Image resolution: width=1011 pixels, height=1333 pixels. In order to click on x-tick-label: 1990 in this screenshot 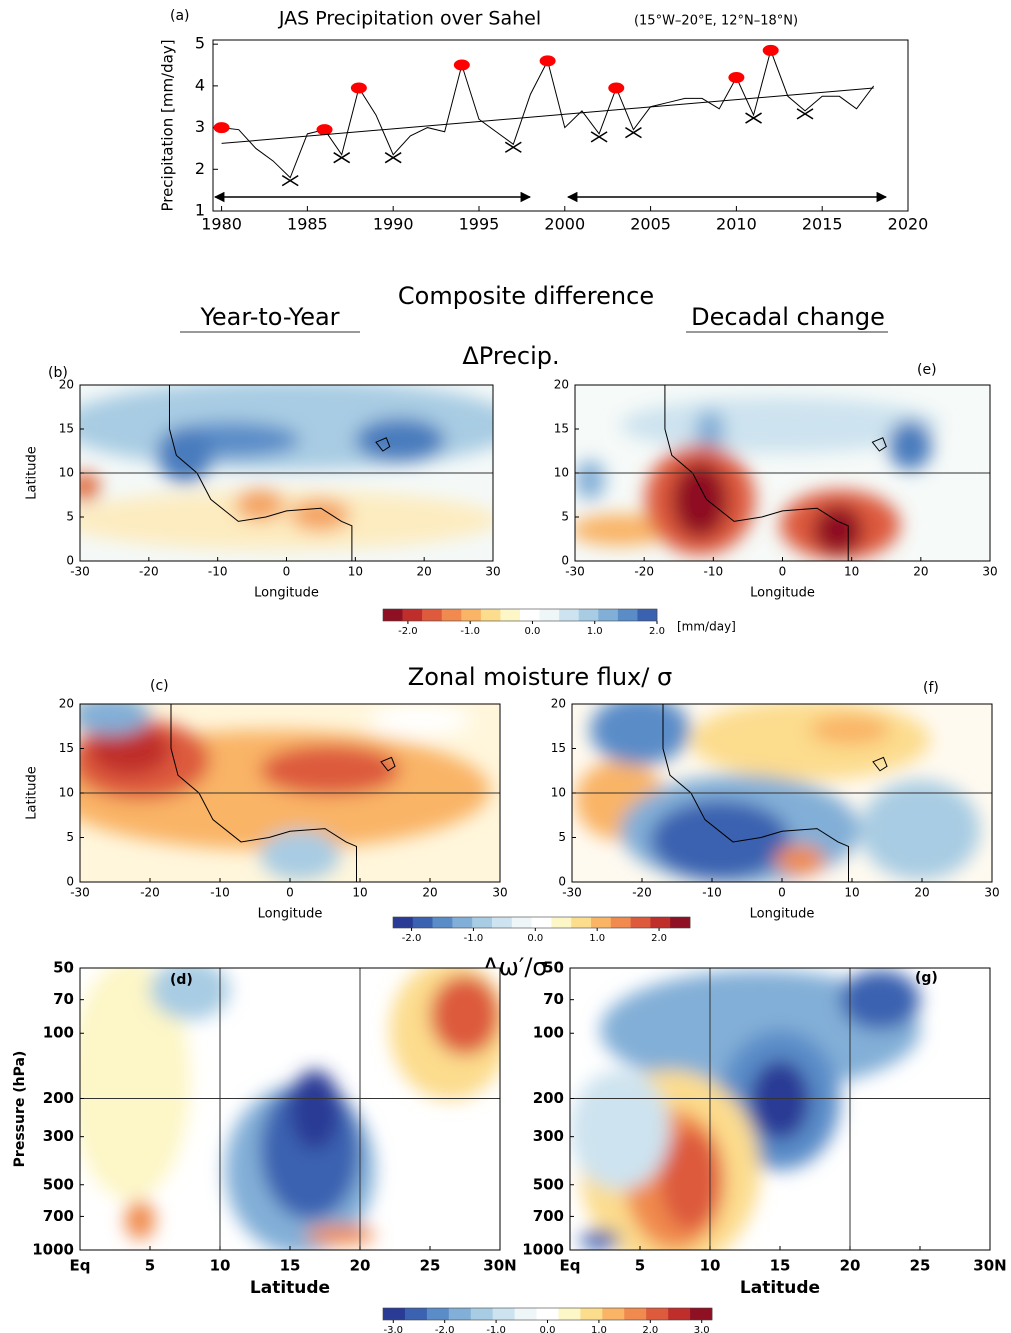, I will do `click(393, 224)`.